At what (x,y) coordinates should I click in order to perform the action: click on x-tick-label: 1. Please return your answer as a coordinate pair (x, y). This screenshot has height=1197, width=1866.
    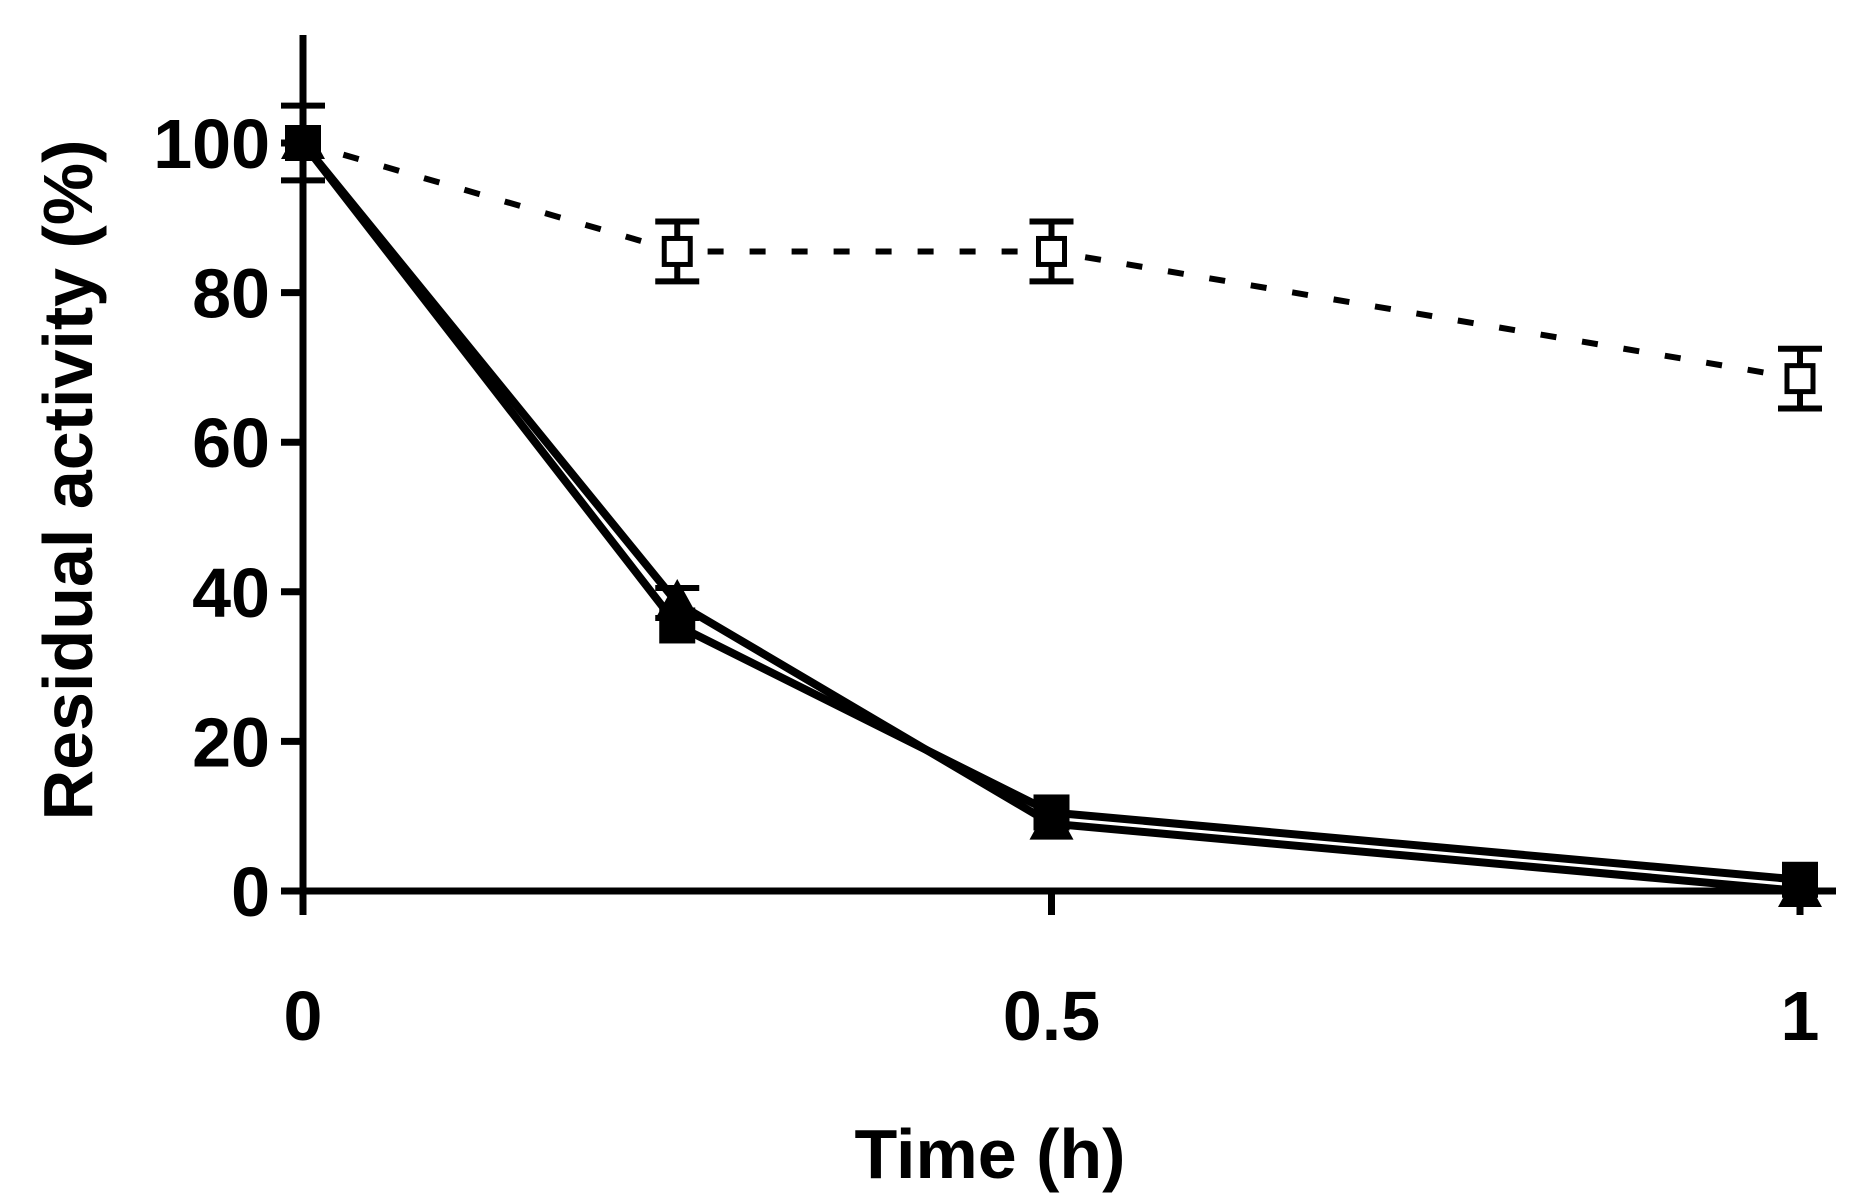
    Looking at the image, I should click on (1800, 1016).